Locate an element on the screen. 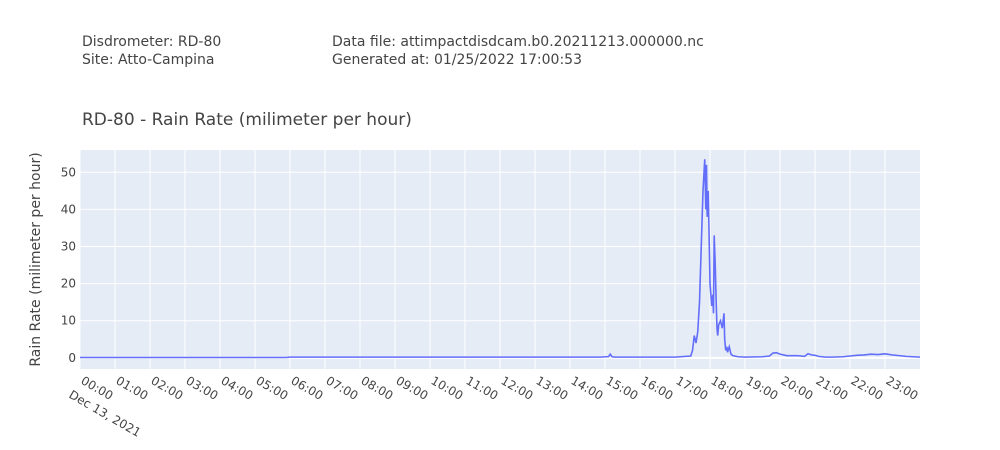  disdrometer-label: Disdrometer: RD-80 is located at coordinates (152, 42).